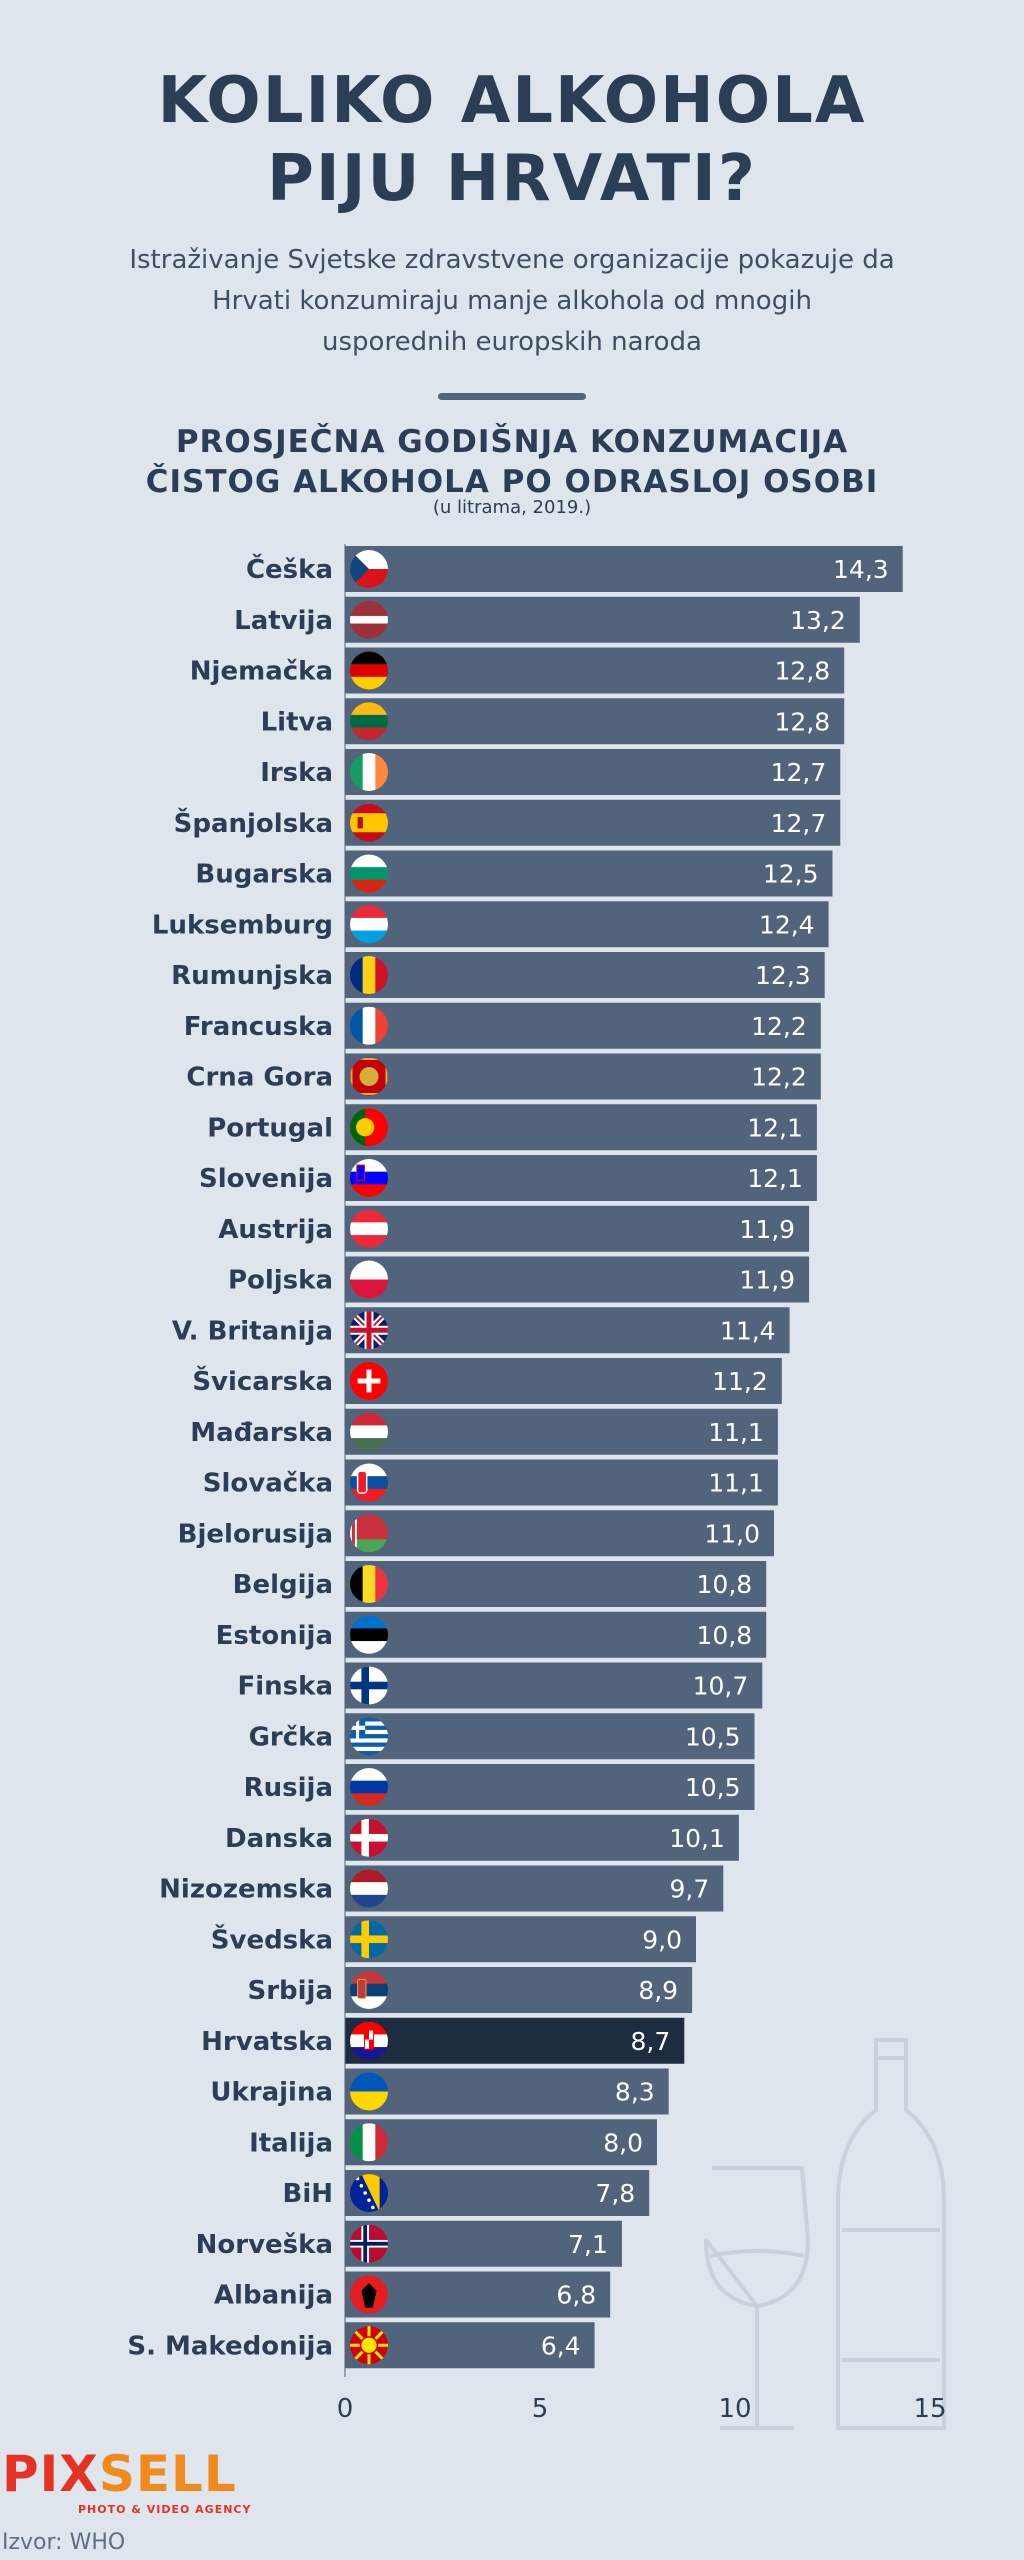 This screenshot has height=2560, width=1024. Describe the element at coordinates (369, 1330) in the screenshot. I see `flag-gb-icon` at that location.